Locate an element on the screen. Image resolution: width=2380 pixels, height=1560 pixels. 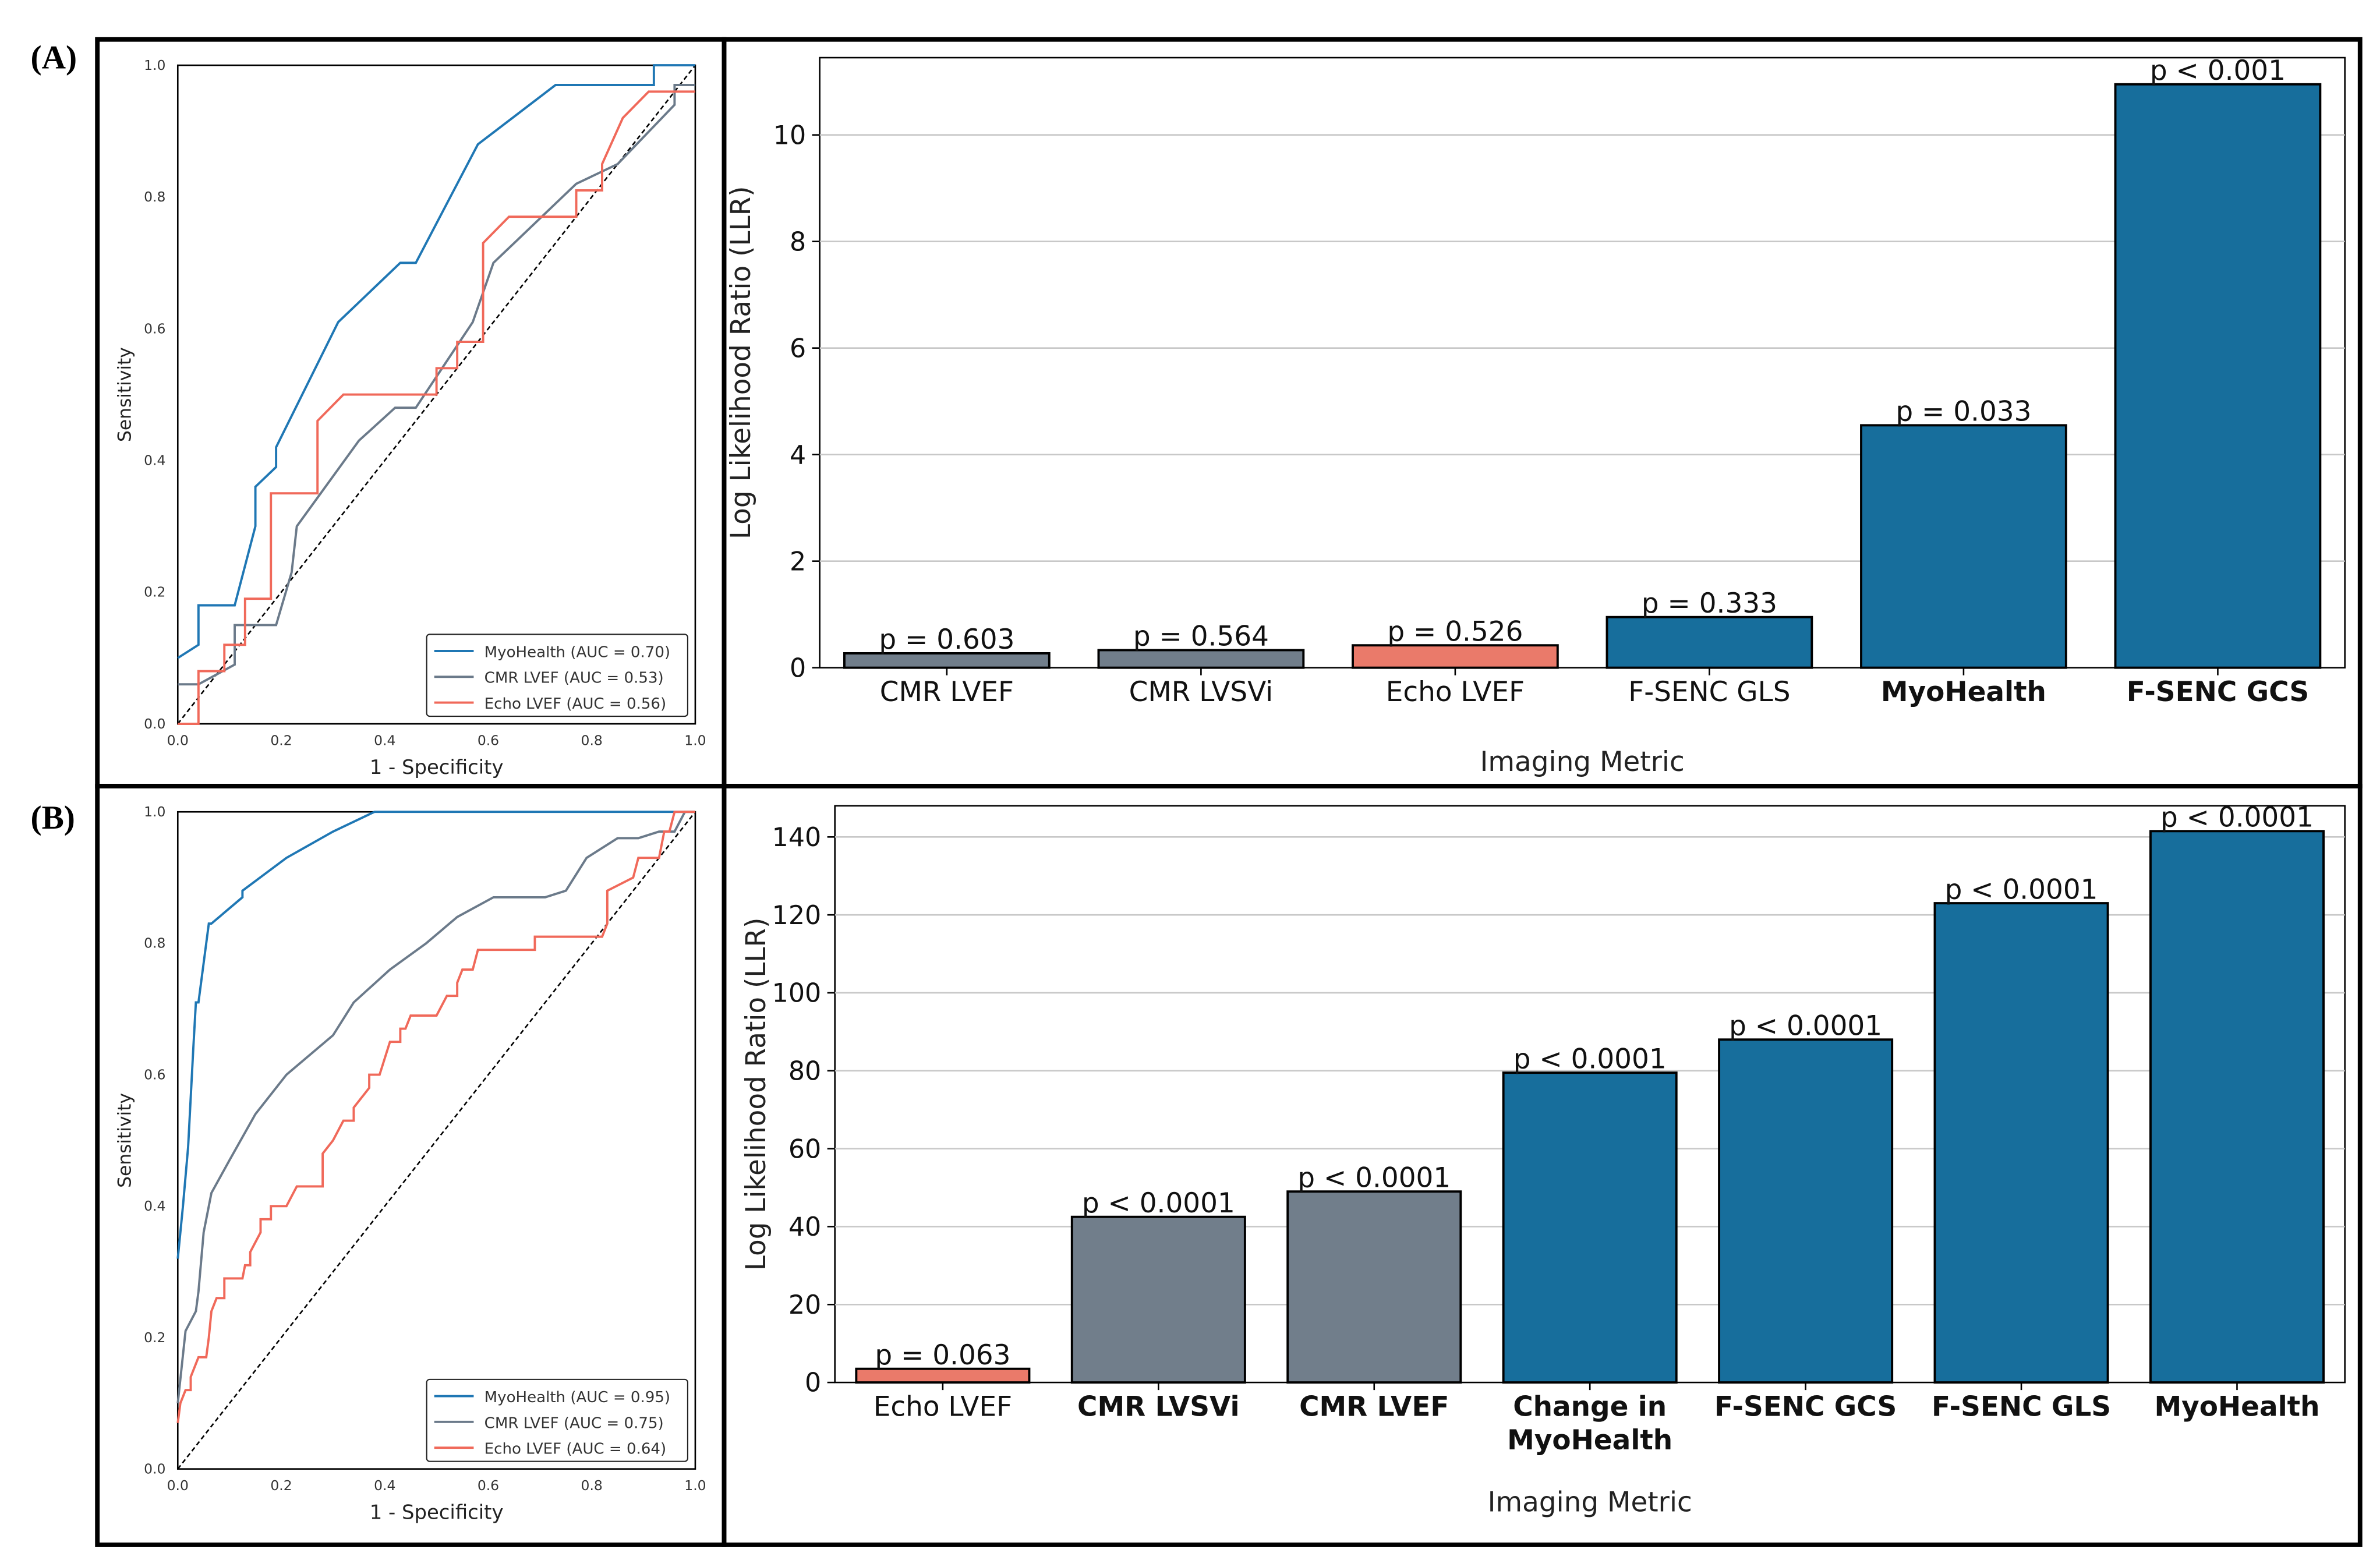
y-tick-label: 120 is located at coordinates (797, 916).